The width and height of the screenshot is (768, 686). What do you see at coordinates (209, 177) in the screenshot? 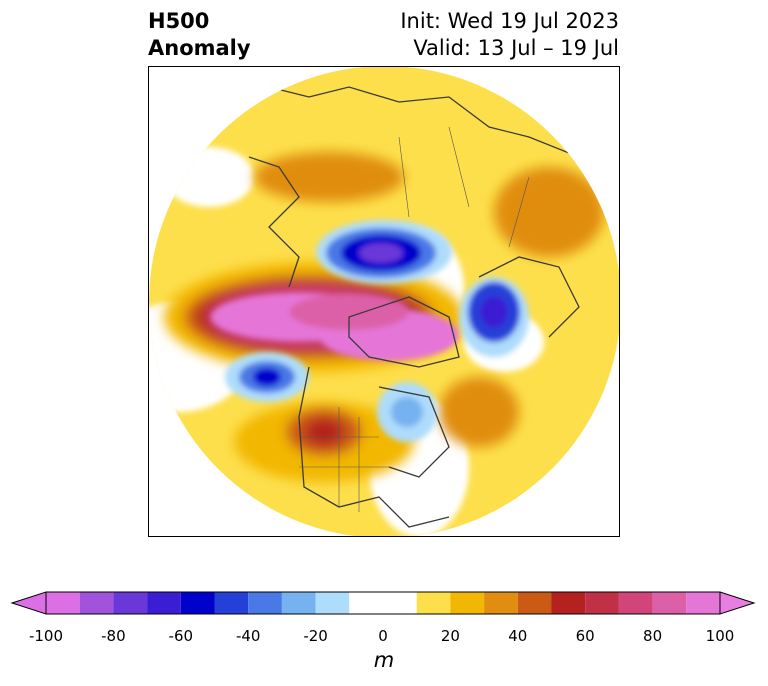
I see `neutral-zone-nw` at bounding box center [209, 177].